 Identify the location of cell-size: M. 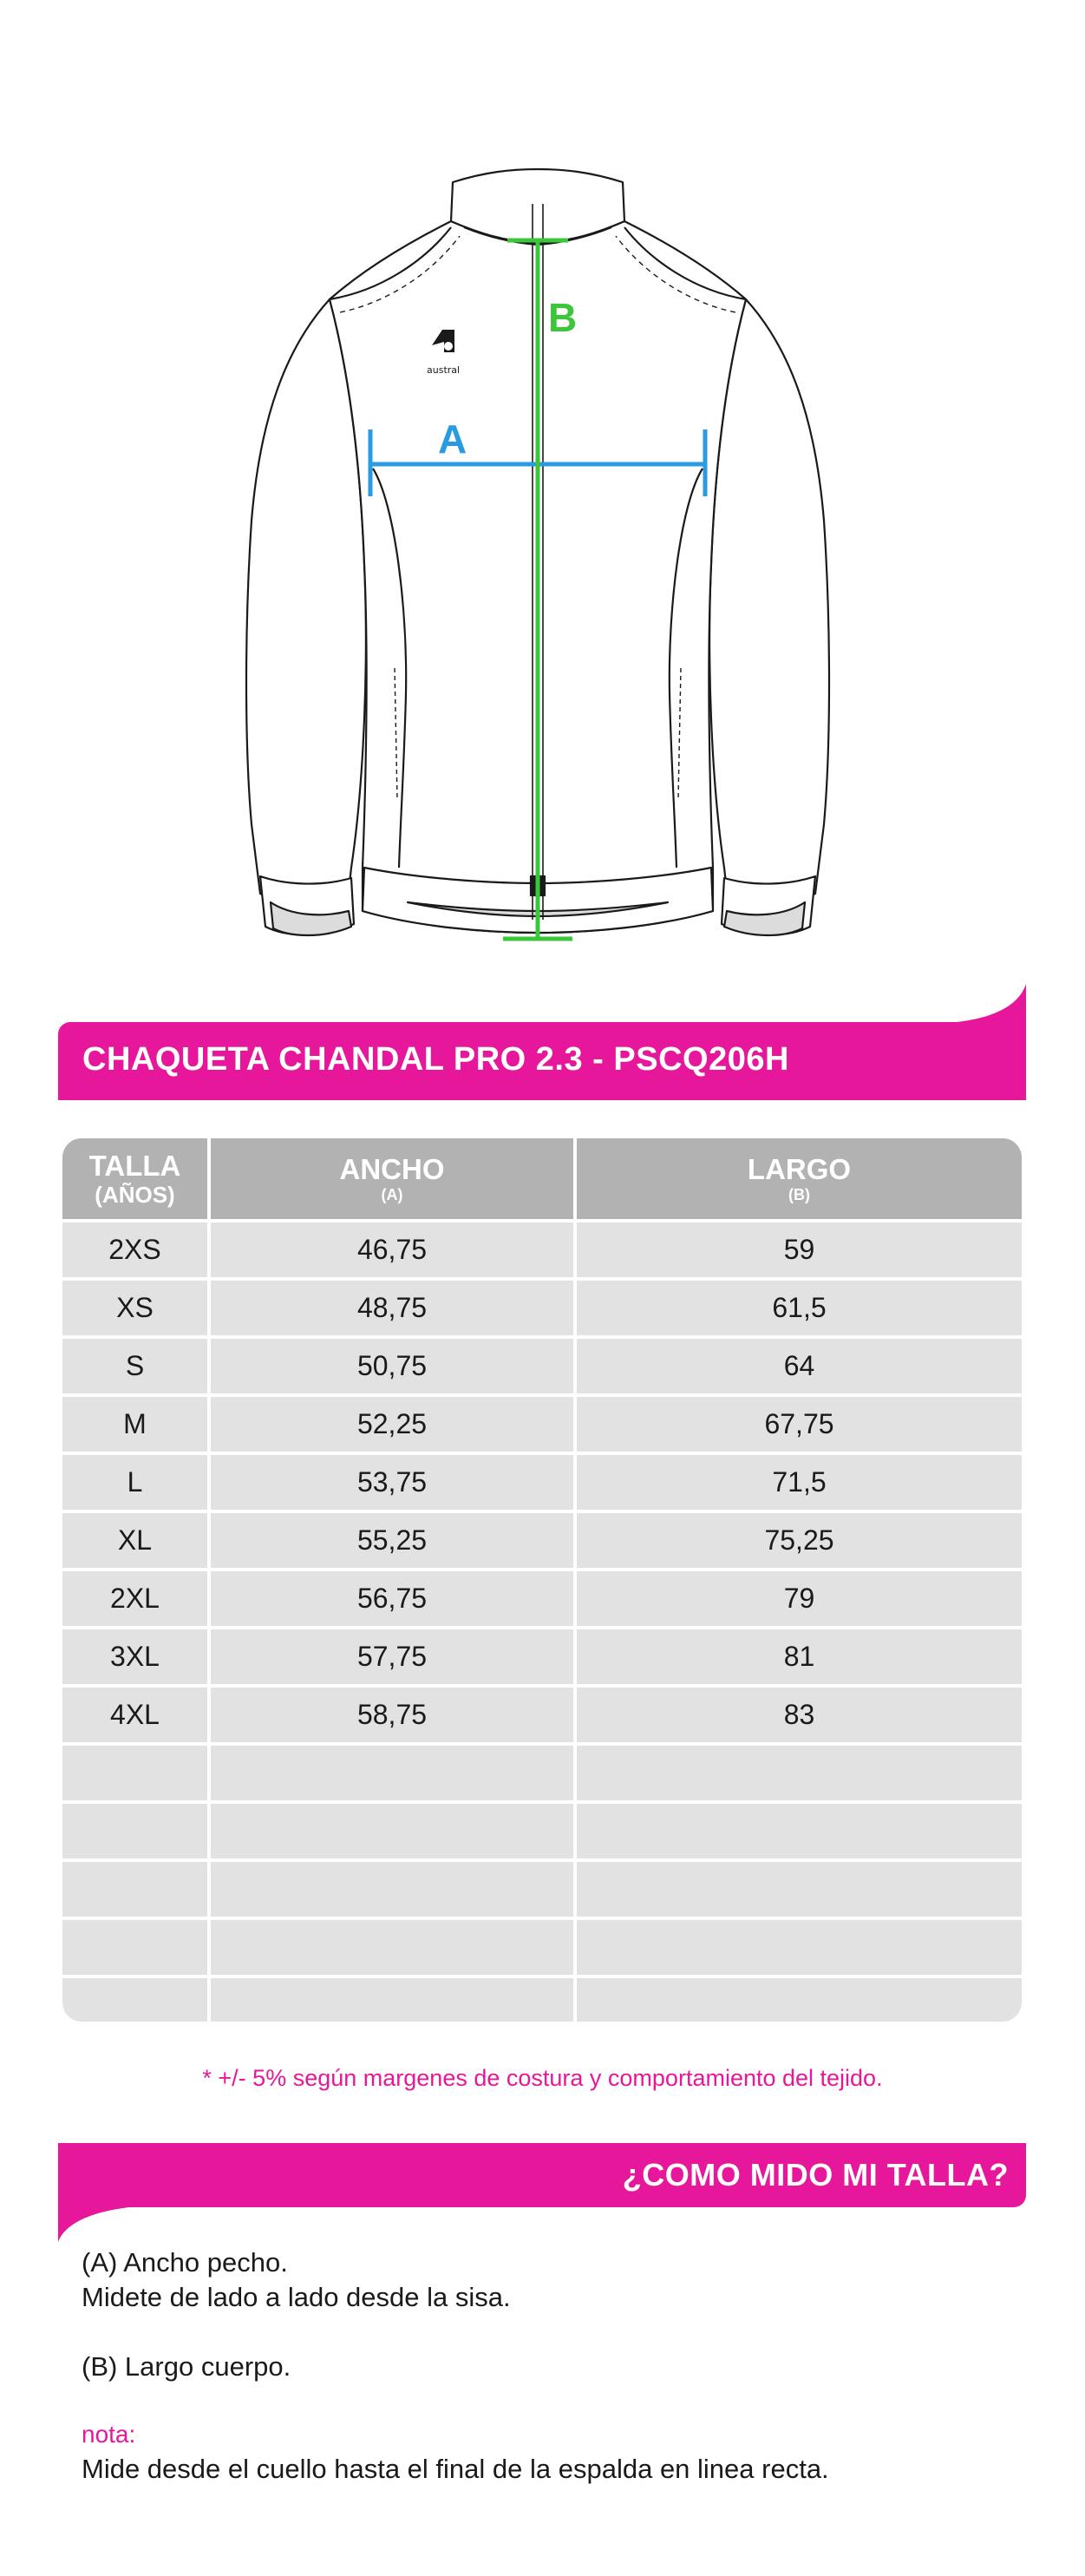
(136, 1426).